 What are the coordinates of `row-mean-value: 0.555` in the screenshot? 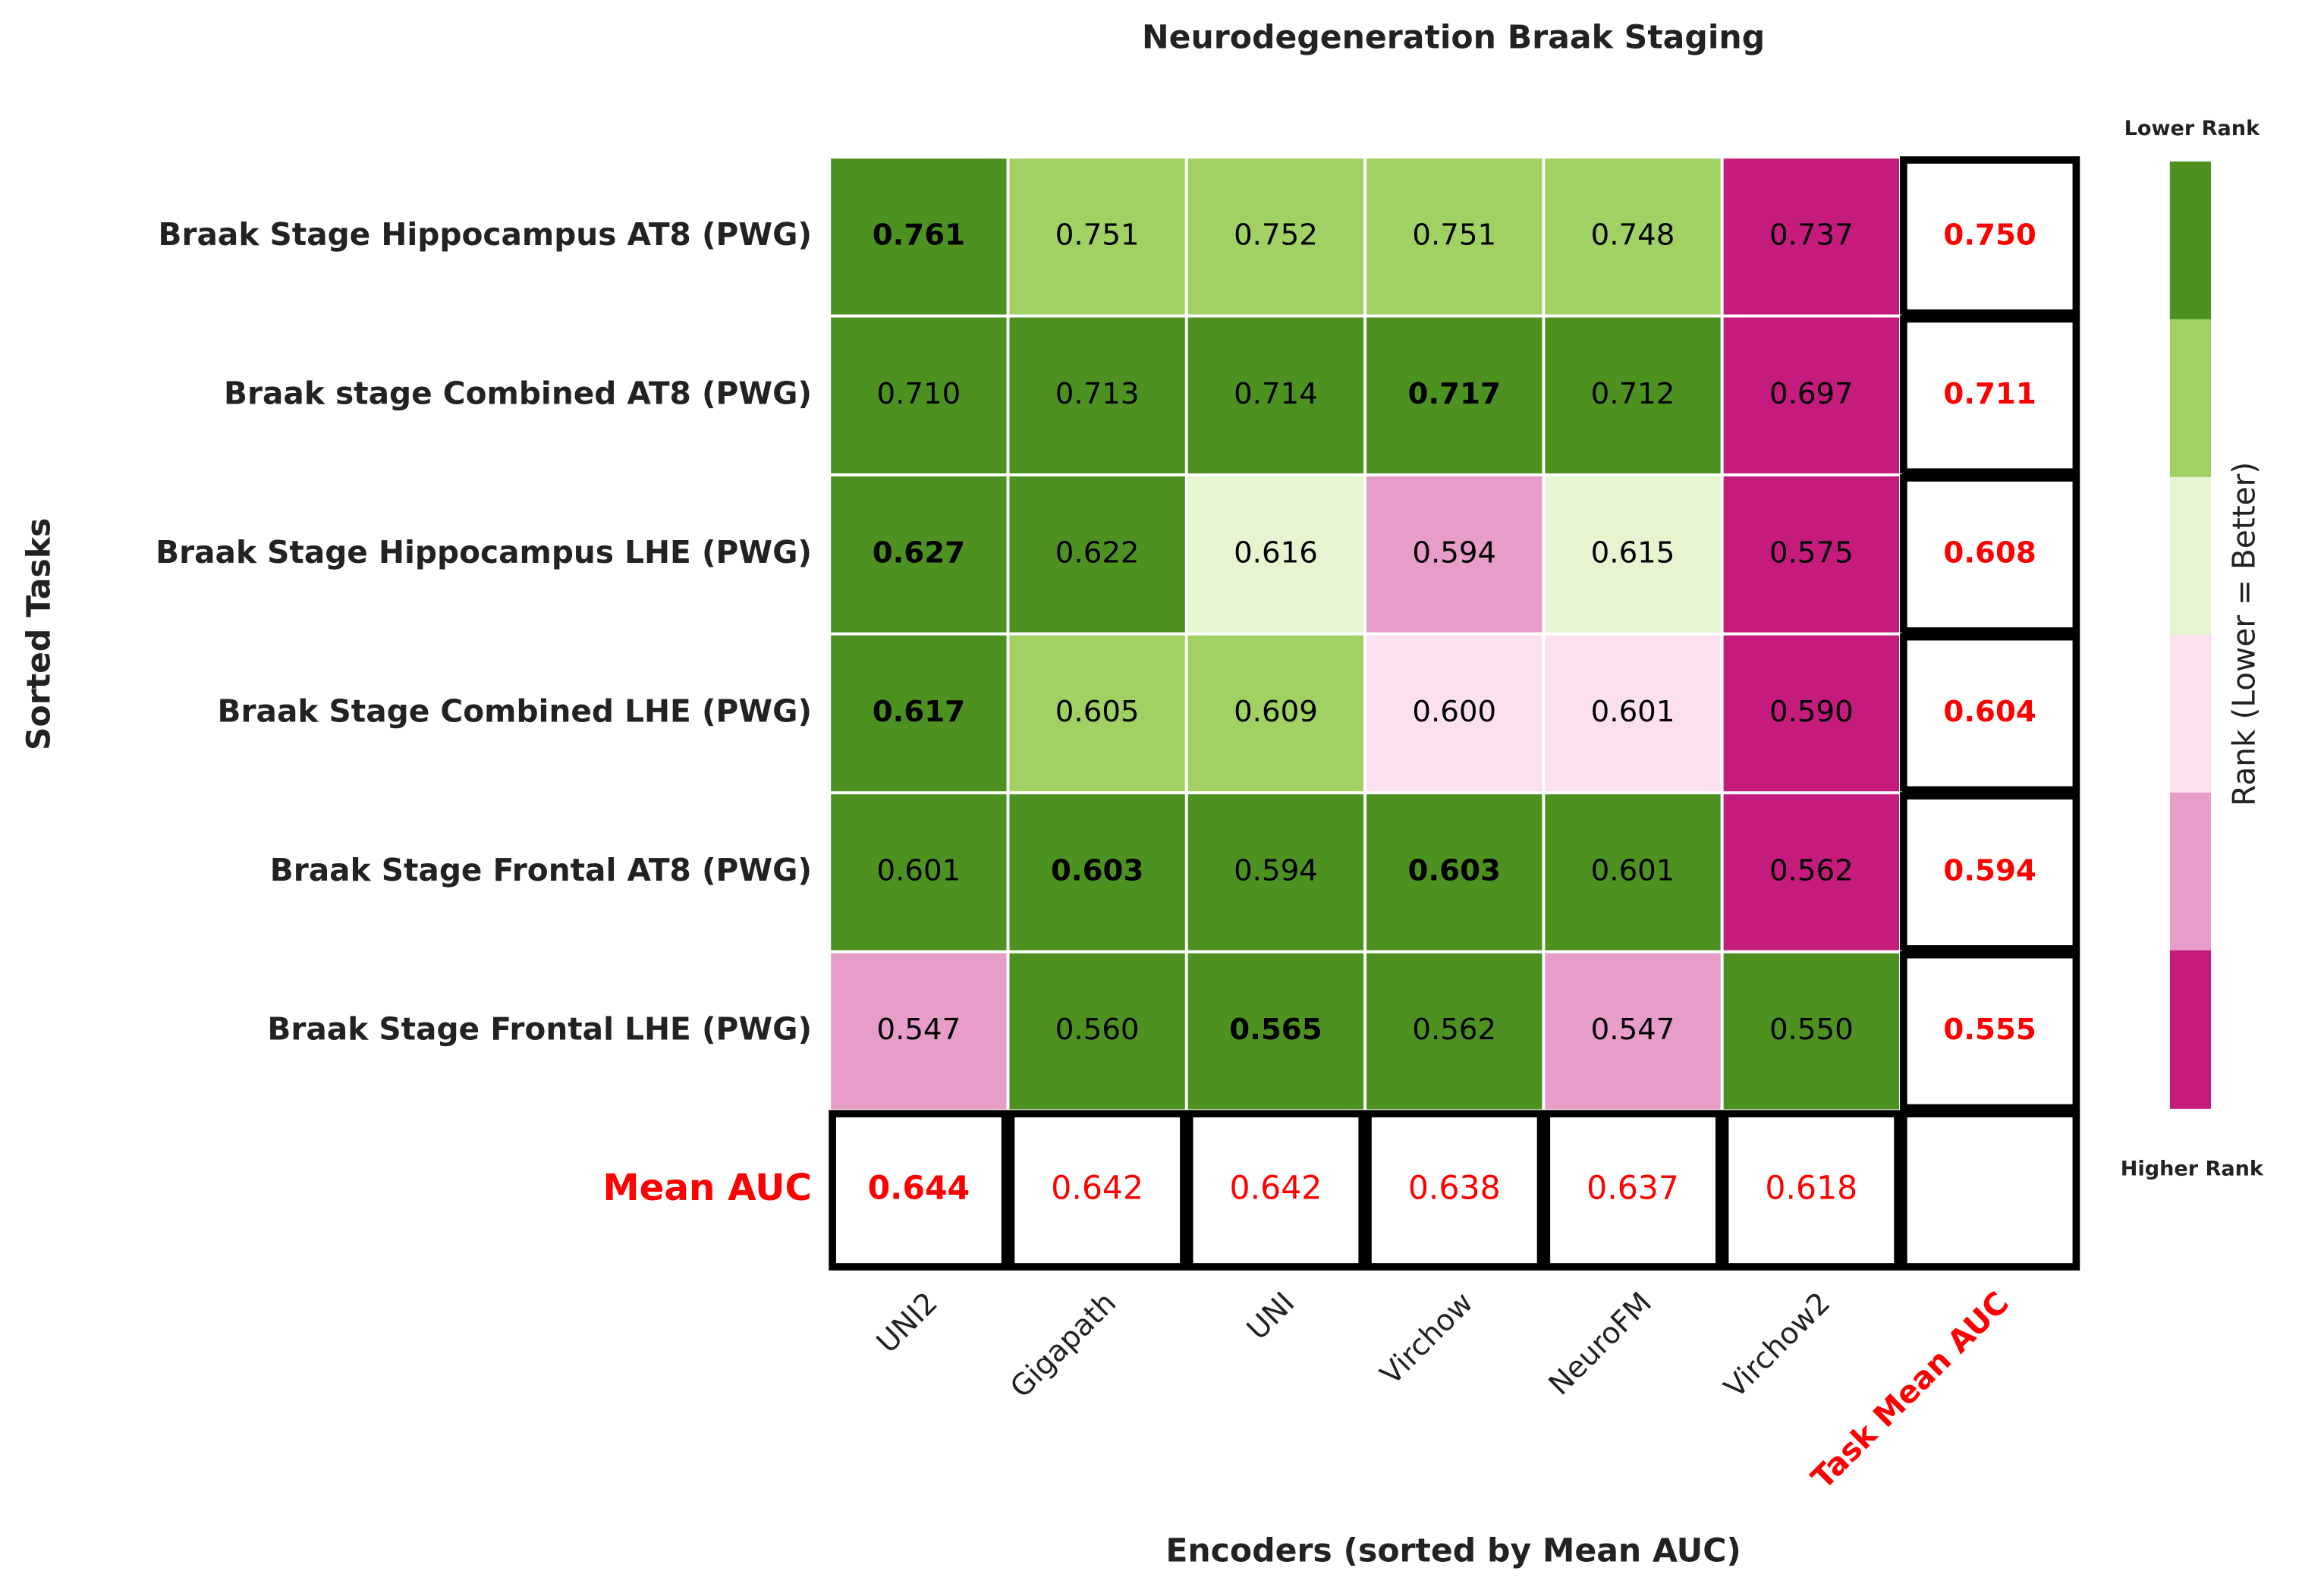 It's located at (1989, 1030).